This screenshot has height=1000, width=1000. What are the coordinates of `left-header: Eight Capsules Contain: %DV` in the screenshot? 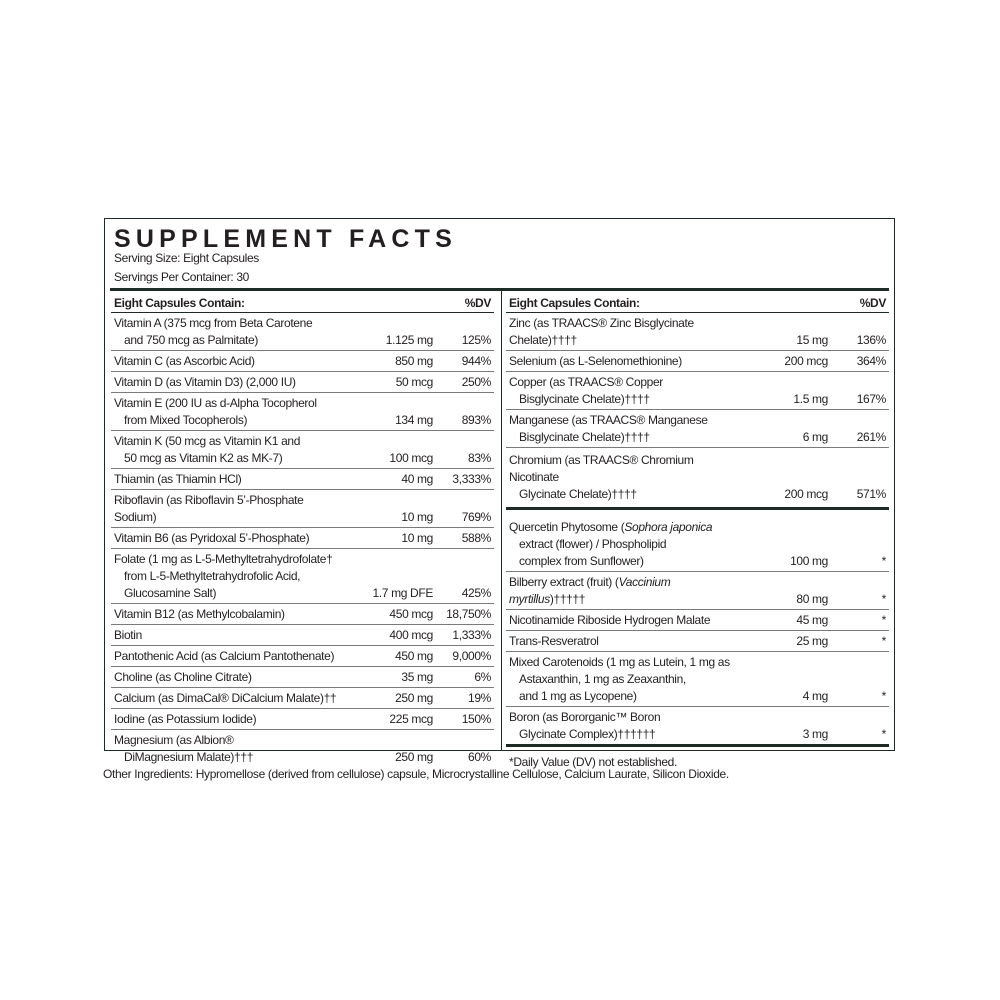 It's located at (302, 303).